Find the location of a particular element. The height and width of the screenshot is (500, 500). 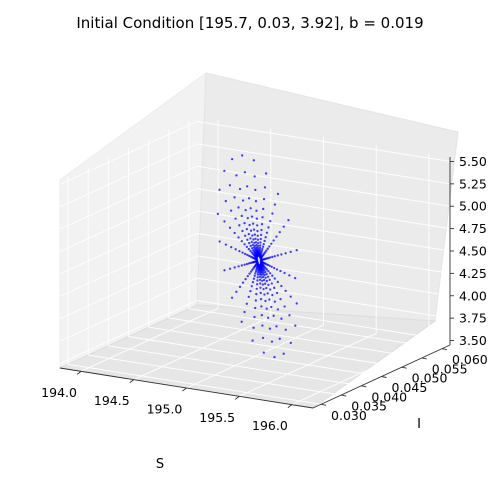

y-tick-label: 0.040 is located at coordinates (389, 396).